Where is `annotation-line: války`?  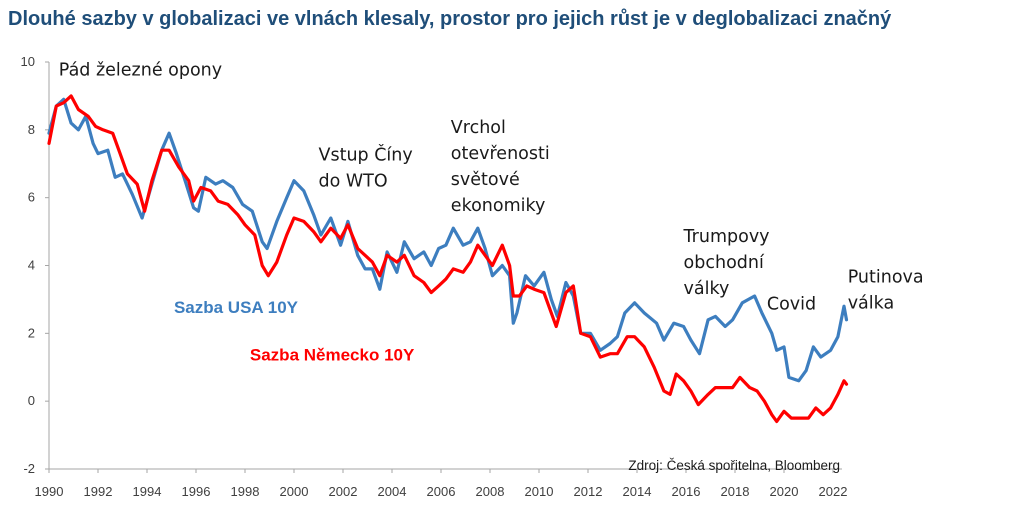
annotation-line: války is located at coordinates (707, 289).